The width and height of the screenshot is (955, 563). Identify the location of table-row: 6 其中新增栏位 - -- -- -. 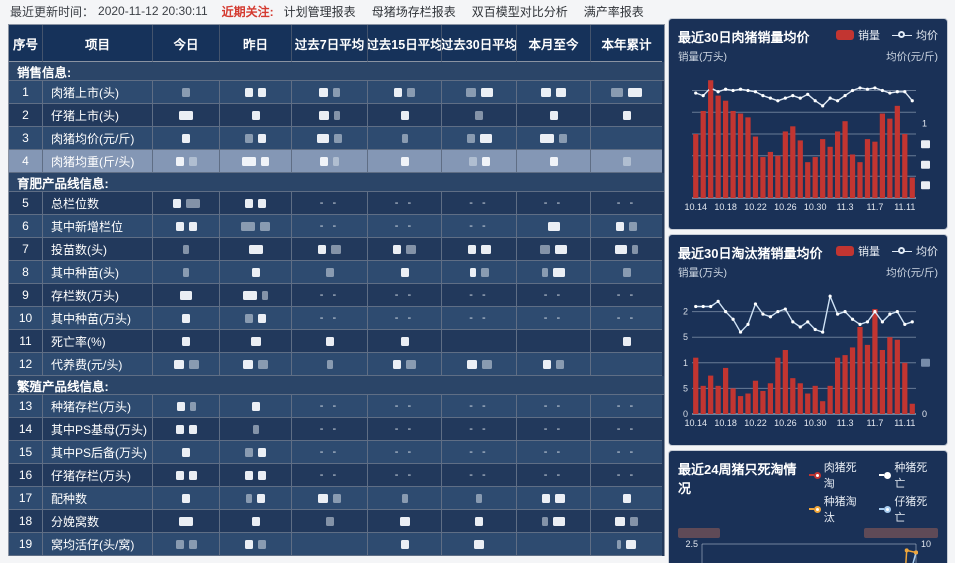
(336, 226).